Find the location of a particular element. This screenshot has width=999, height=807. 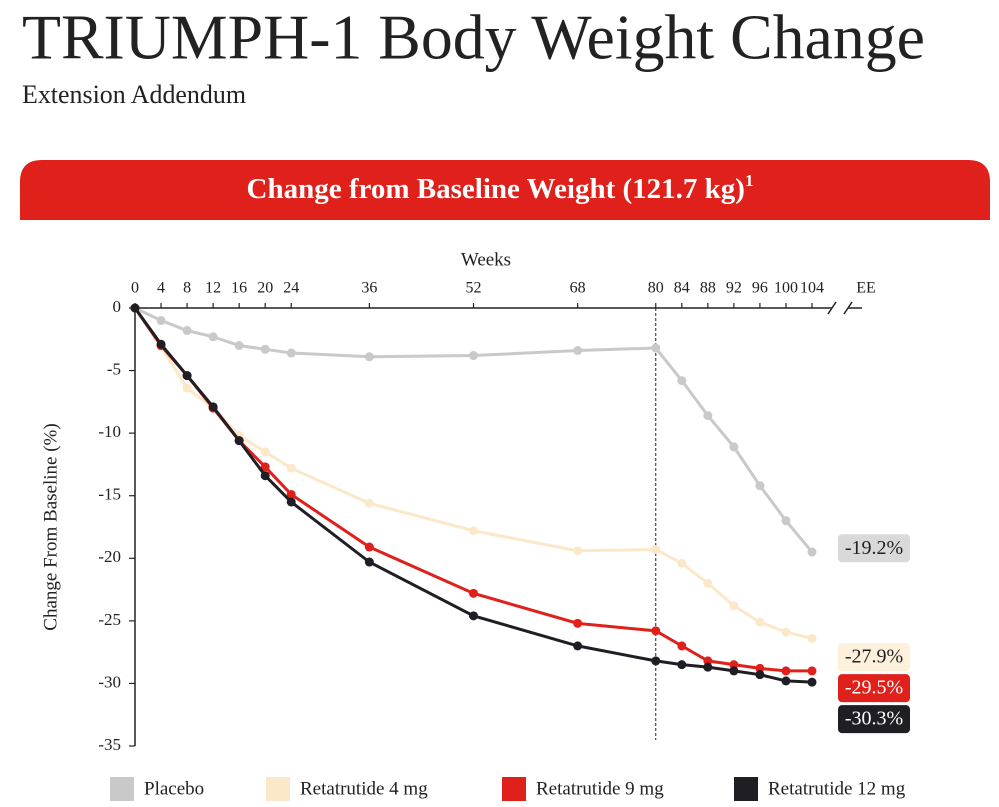

x-tick-label: 20 is located at coordinates (265, 288).